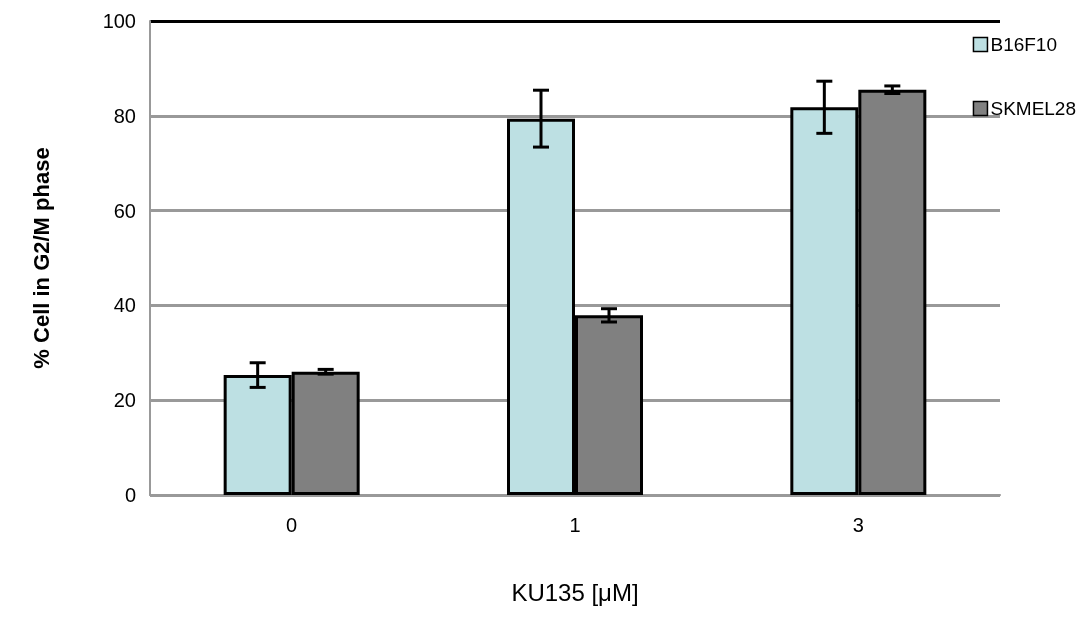  I want to click on x-tick-label: 3, so click(858, 525).